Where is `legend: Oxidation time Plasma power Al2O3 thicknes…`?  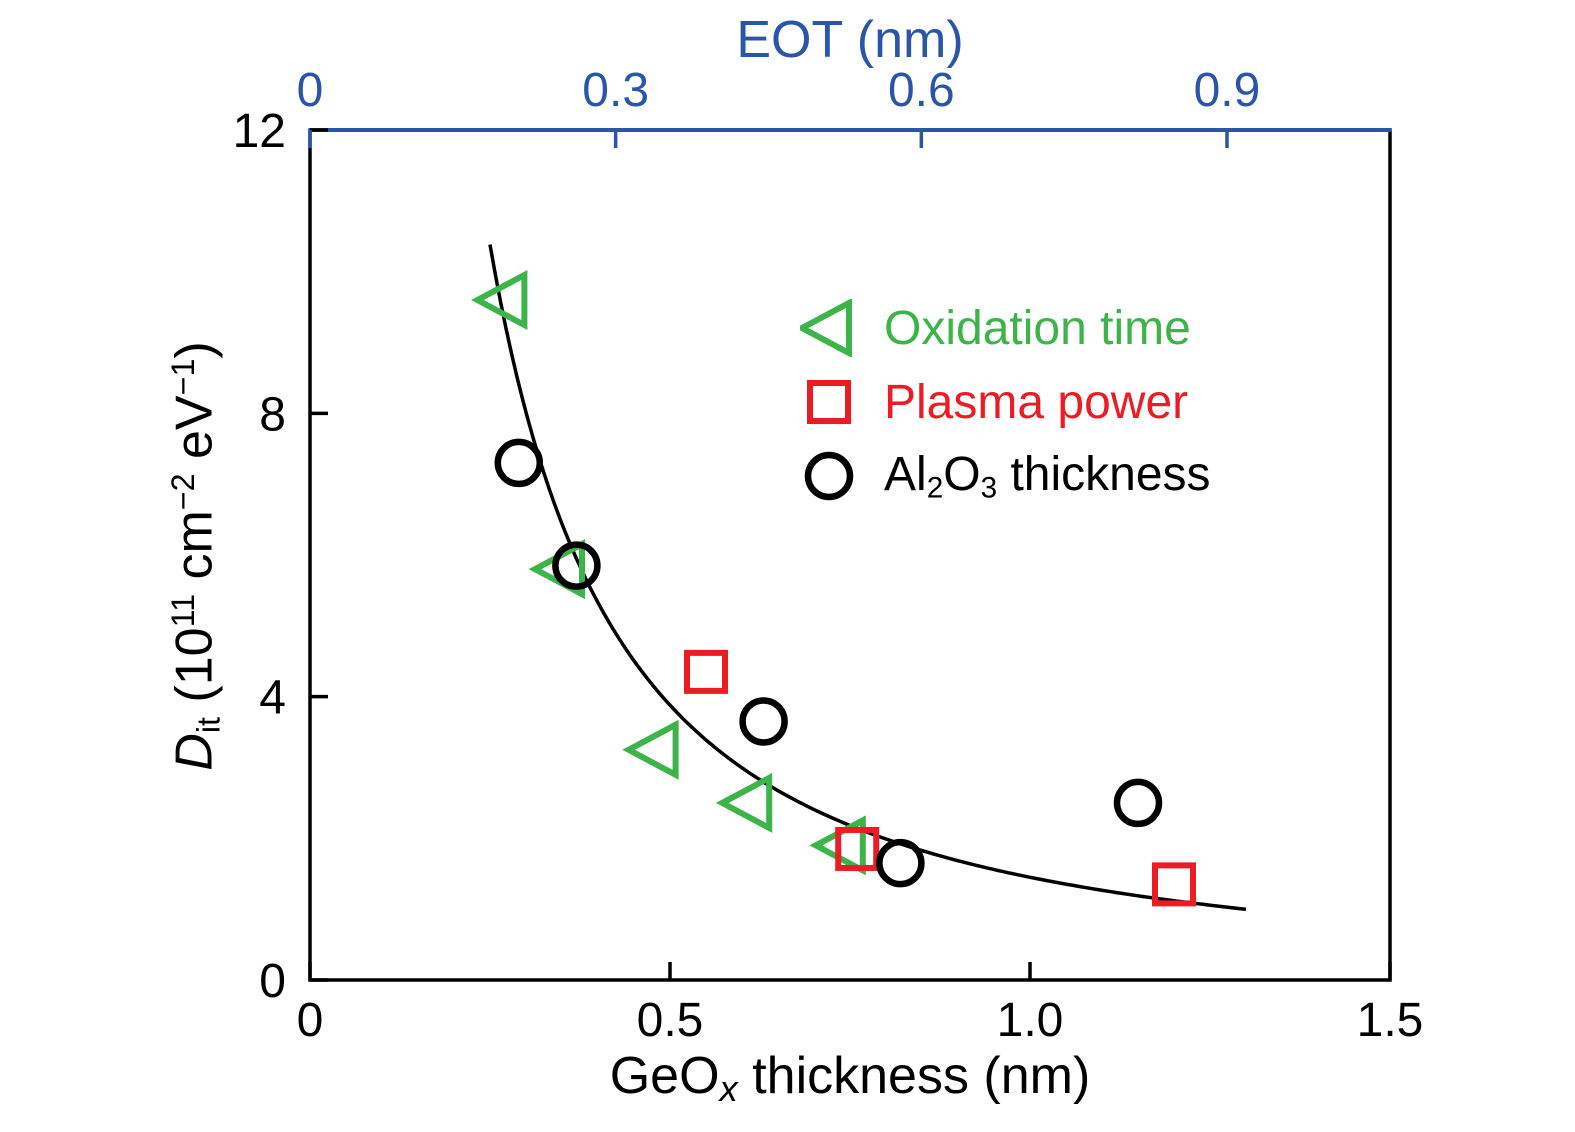 legend: Oxidation time Plasma power Al2O3 thicknes… is located at coordinates (1005, 402).